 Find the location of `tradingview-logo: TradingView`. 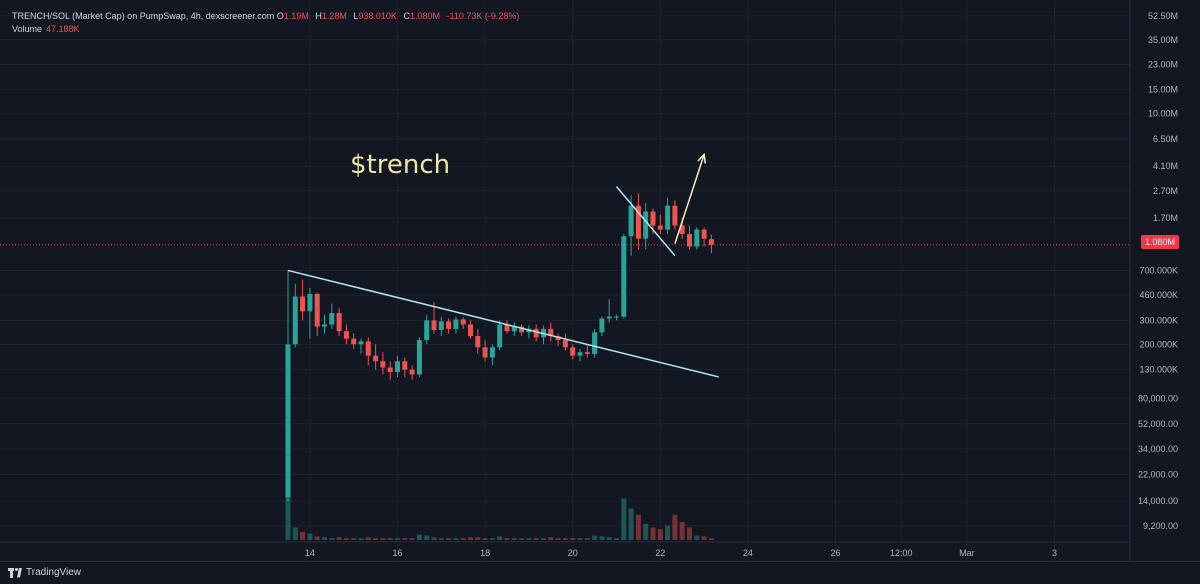

tradingview-logo: TradingView is located at coordinates (44, 572).